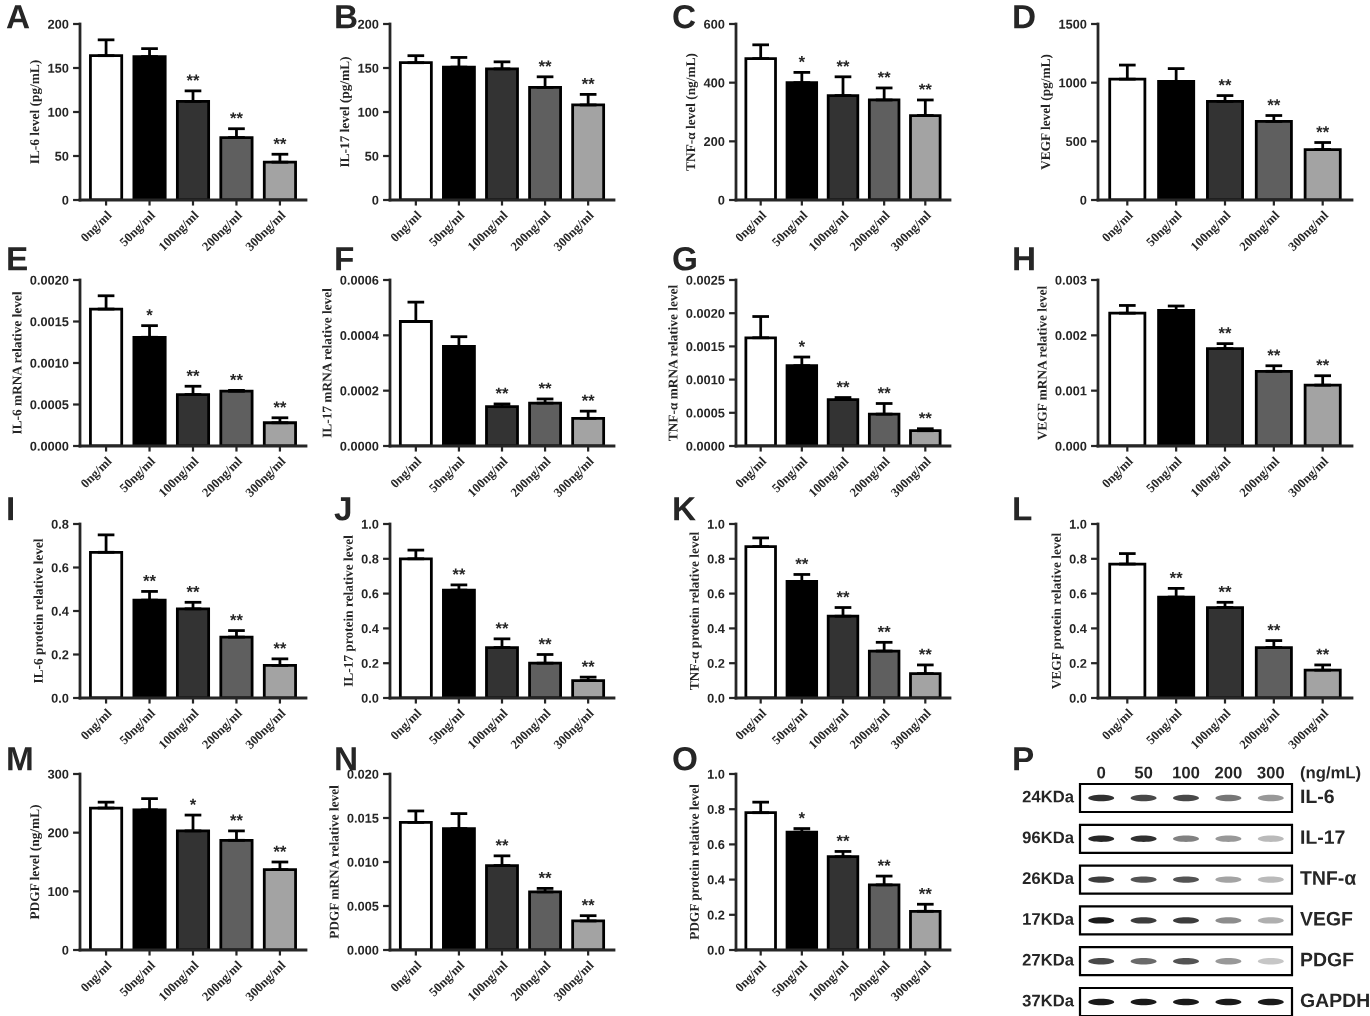 Image resolution: width=1370 pixels, height=1016 pixels. What do you see at coordinates (1327, 959) in the screenshot?
I see `category-label: PDGF` at bounding box center [1327, 959].